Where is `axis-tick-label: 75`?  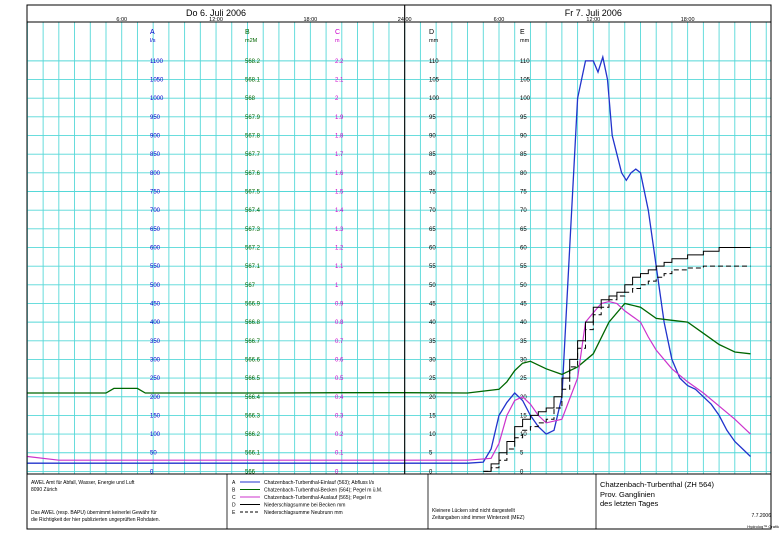
axis-tick-label: 75 is located at coordinates (523, 193).